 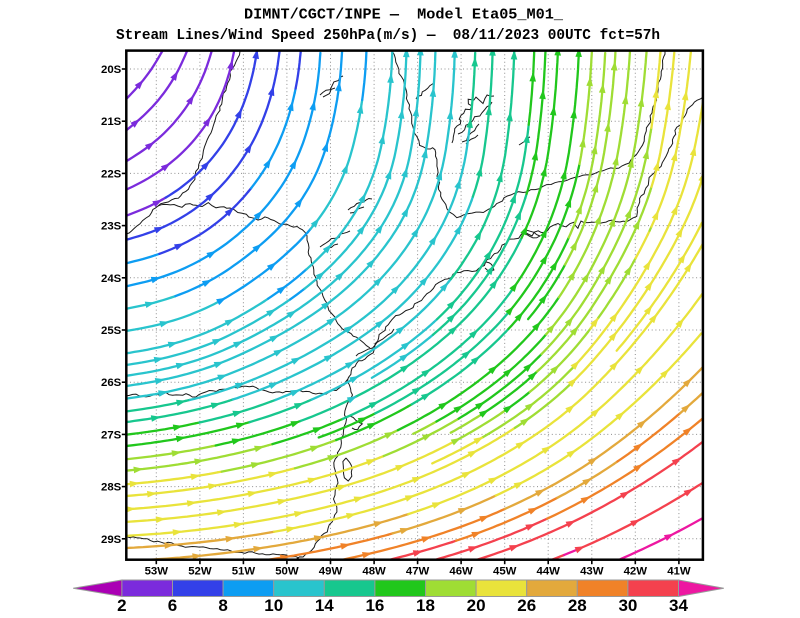 I want to click on svg-text: 44W, so click(x=548, y=572).